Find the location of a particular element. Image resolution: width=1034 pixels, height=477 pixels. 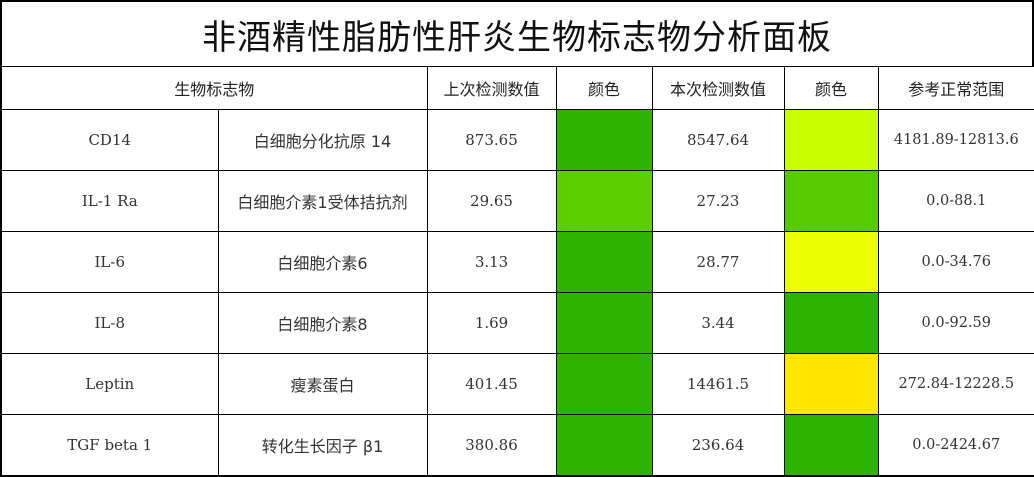

reference-range: 0.0-2424.67 is located at coordinates (955, 445).